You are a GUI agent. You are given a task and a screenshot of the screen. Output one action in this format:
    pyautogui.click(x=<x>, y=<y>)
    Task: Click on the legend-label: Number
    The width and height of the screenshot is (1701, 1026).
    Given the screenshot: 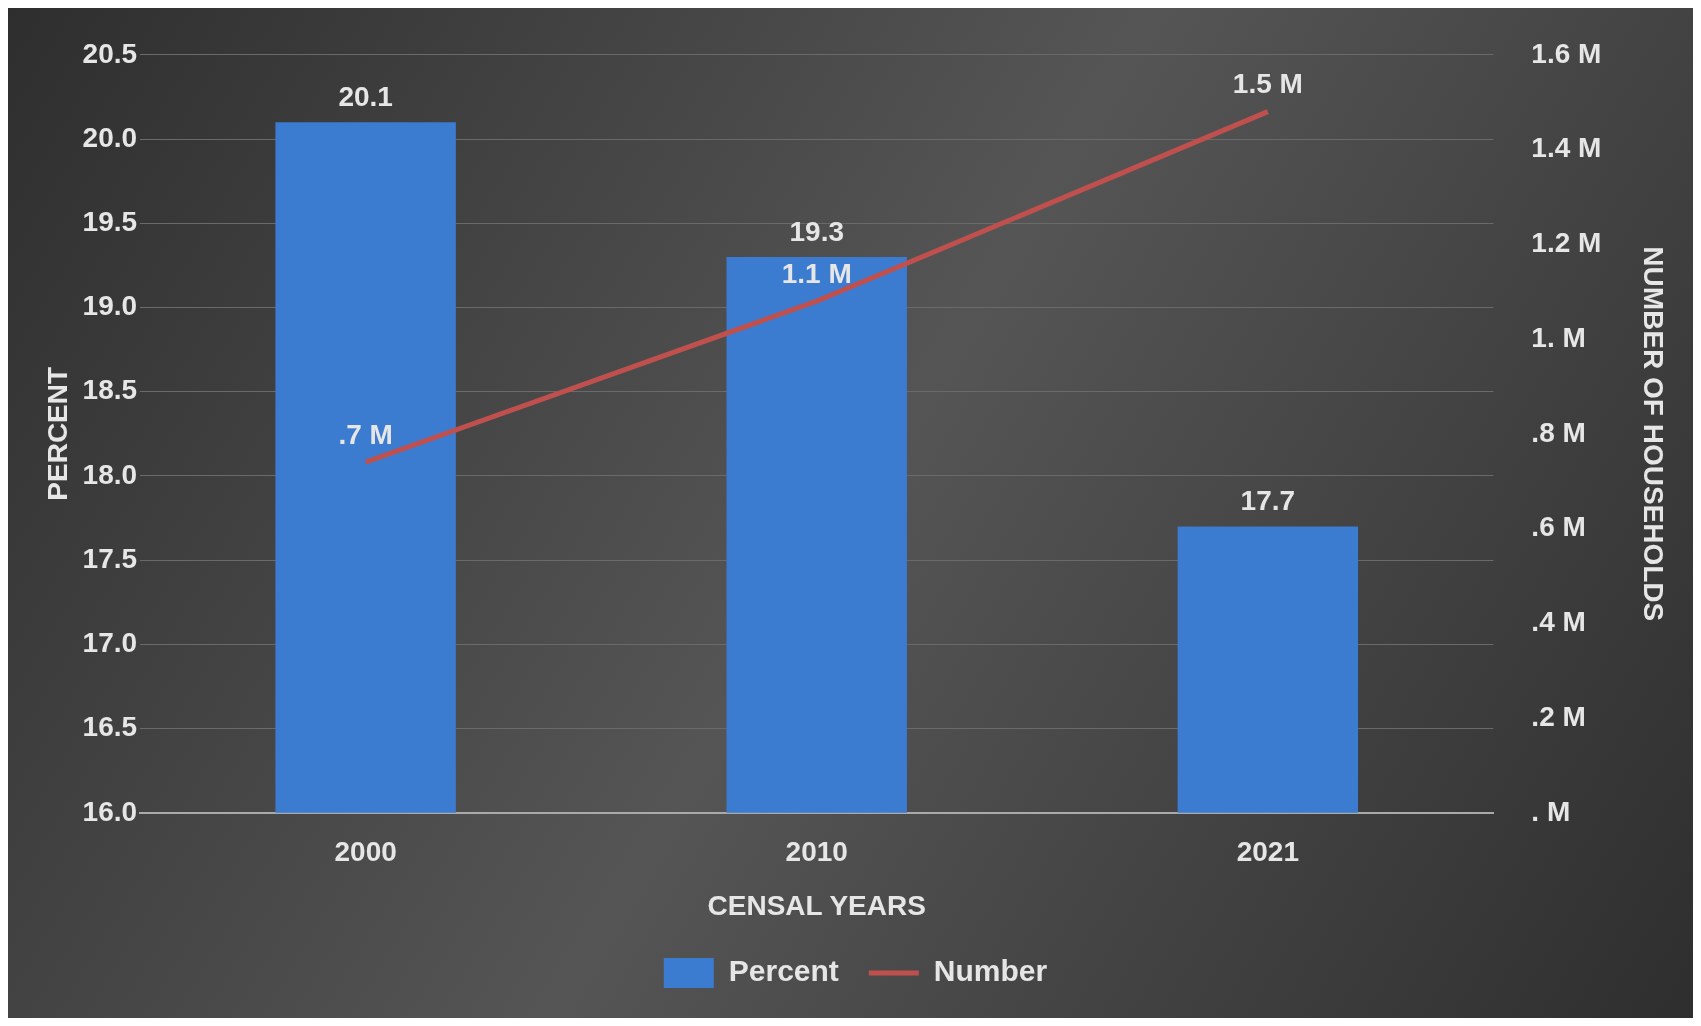 What is the action you would take?
    pyautogui.click(x=990, y=971)
    